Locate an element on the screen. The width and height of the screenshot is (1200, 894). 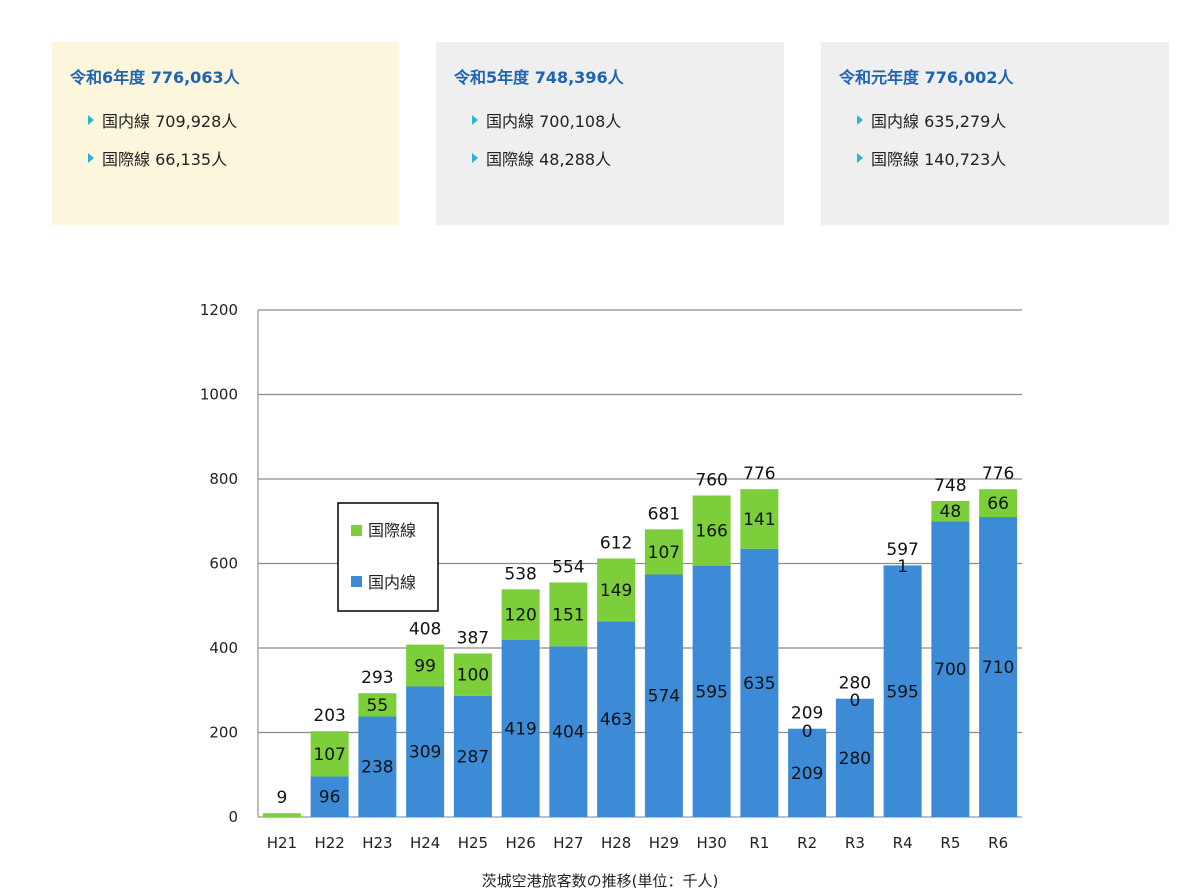
data-label-domestic: 287 is located at coordinates (473, 757).